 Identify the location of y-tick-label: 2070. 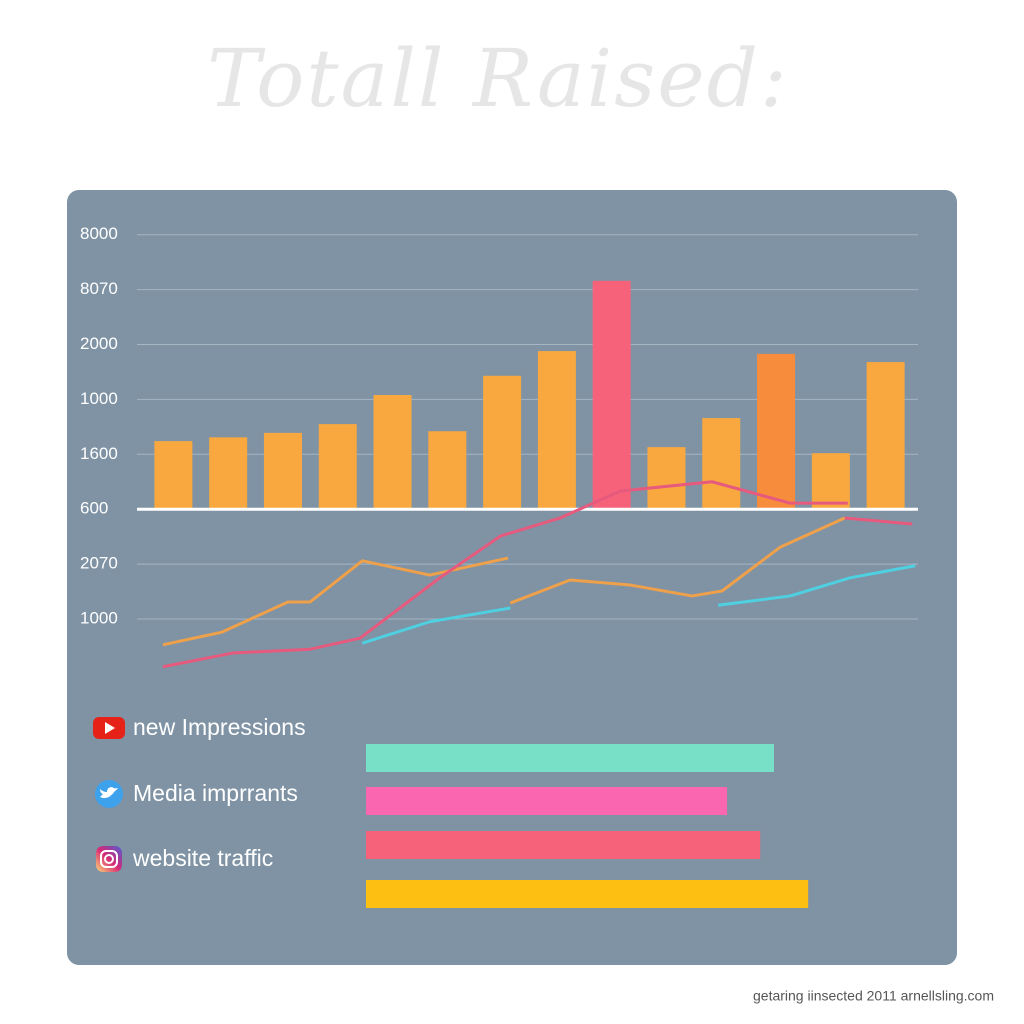
(99, 563).